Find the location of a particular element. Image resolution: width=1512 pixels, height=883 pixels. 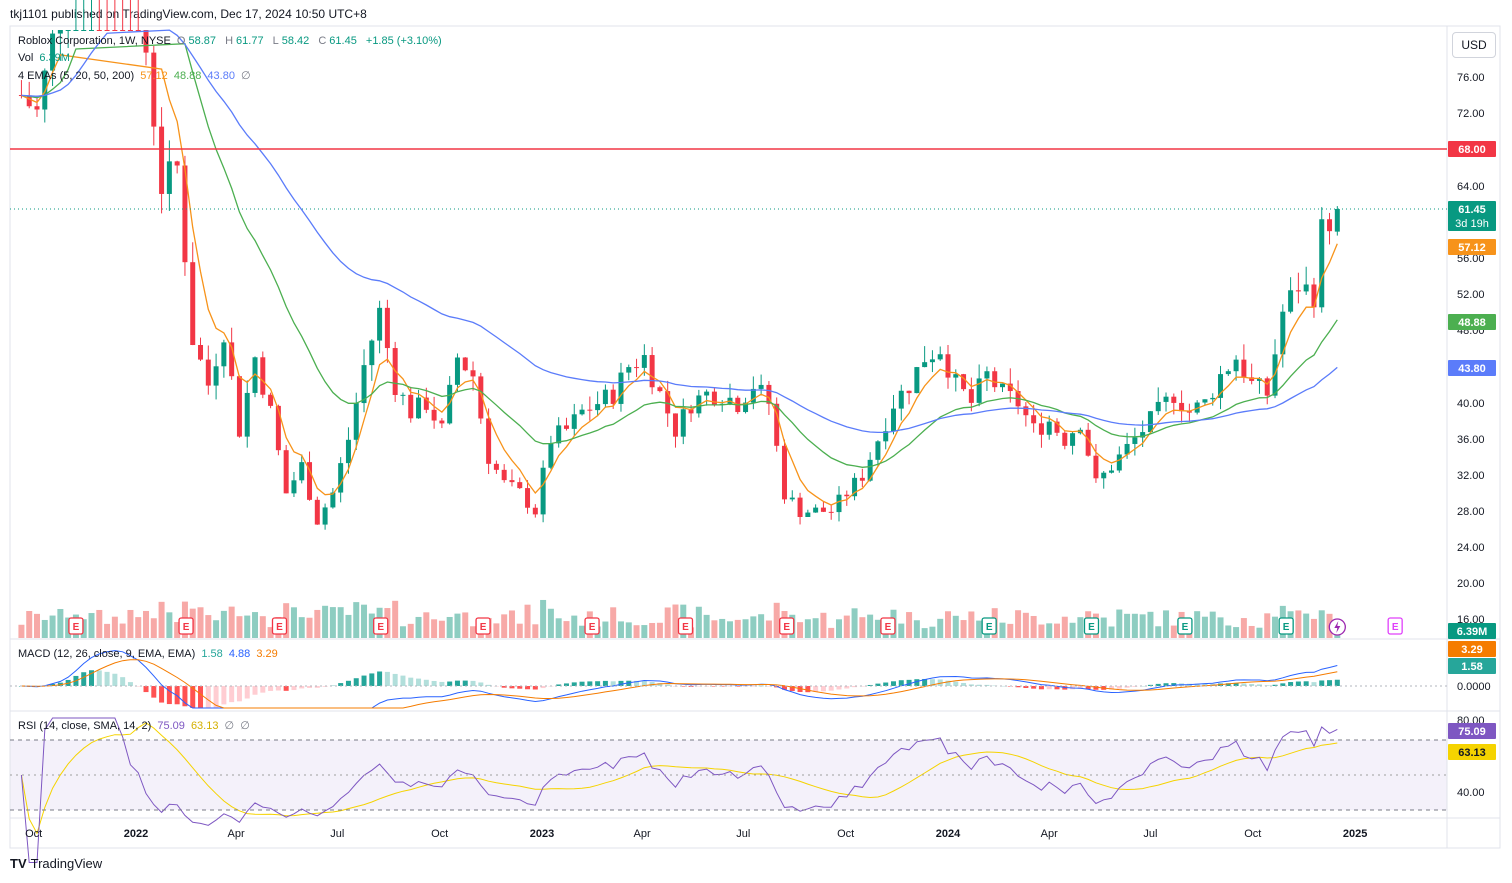

macd-signal-badge-box is located at coordinates (1472, 649).